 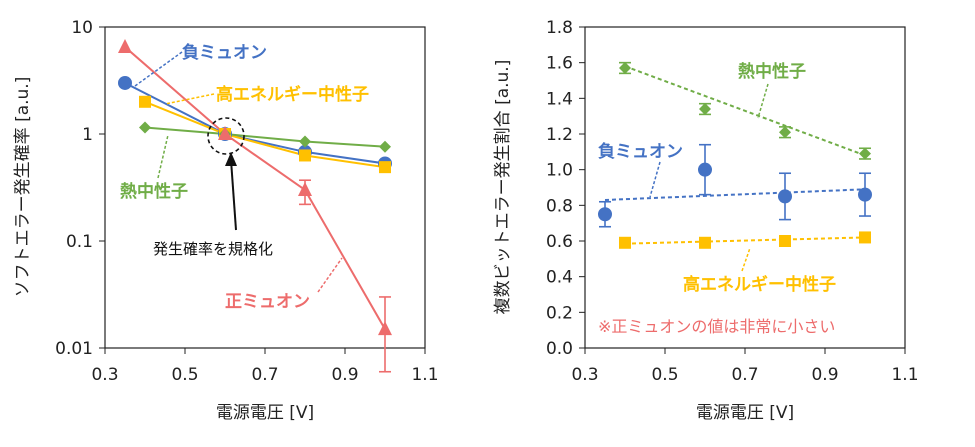 What do you see at coordinates (559, 313) in the screenshot?
I see `right-y-tick-label: 0.2` at bounding box center [559, 313].